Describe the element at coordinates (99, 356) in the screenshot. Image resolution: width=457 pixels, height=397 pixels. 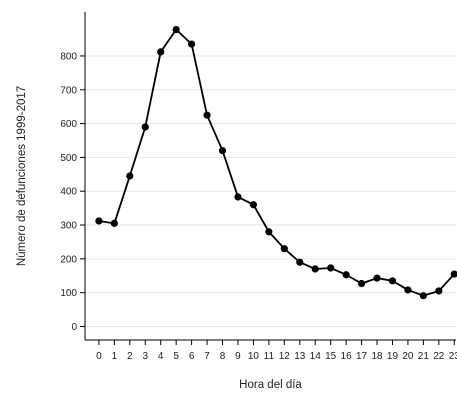
I see `x-tick-label: 0` at that location.